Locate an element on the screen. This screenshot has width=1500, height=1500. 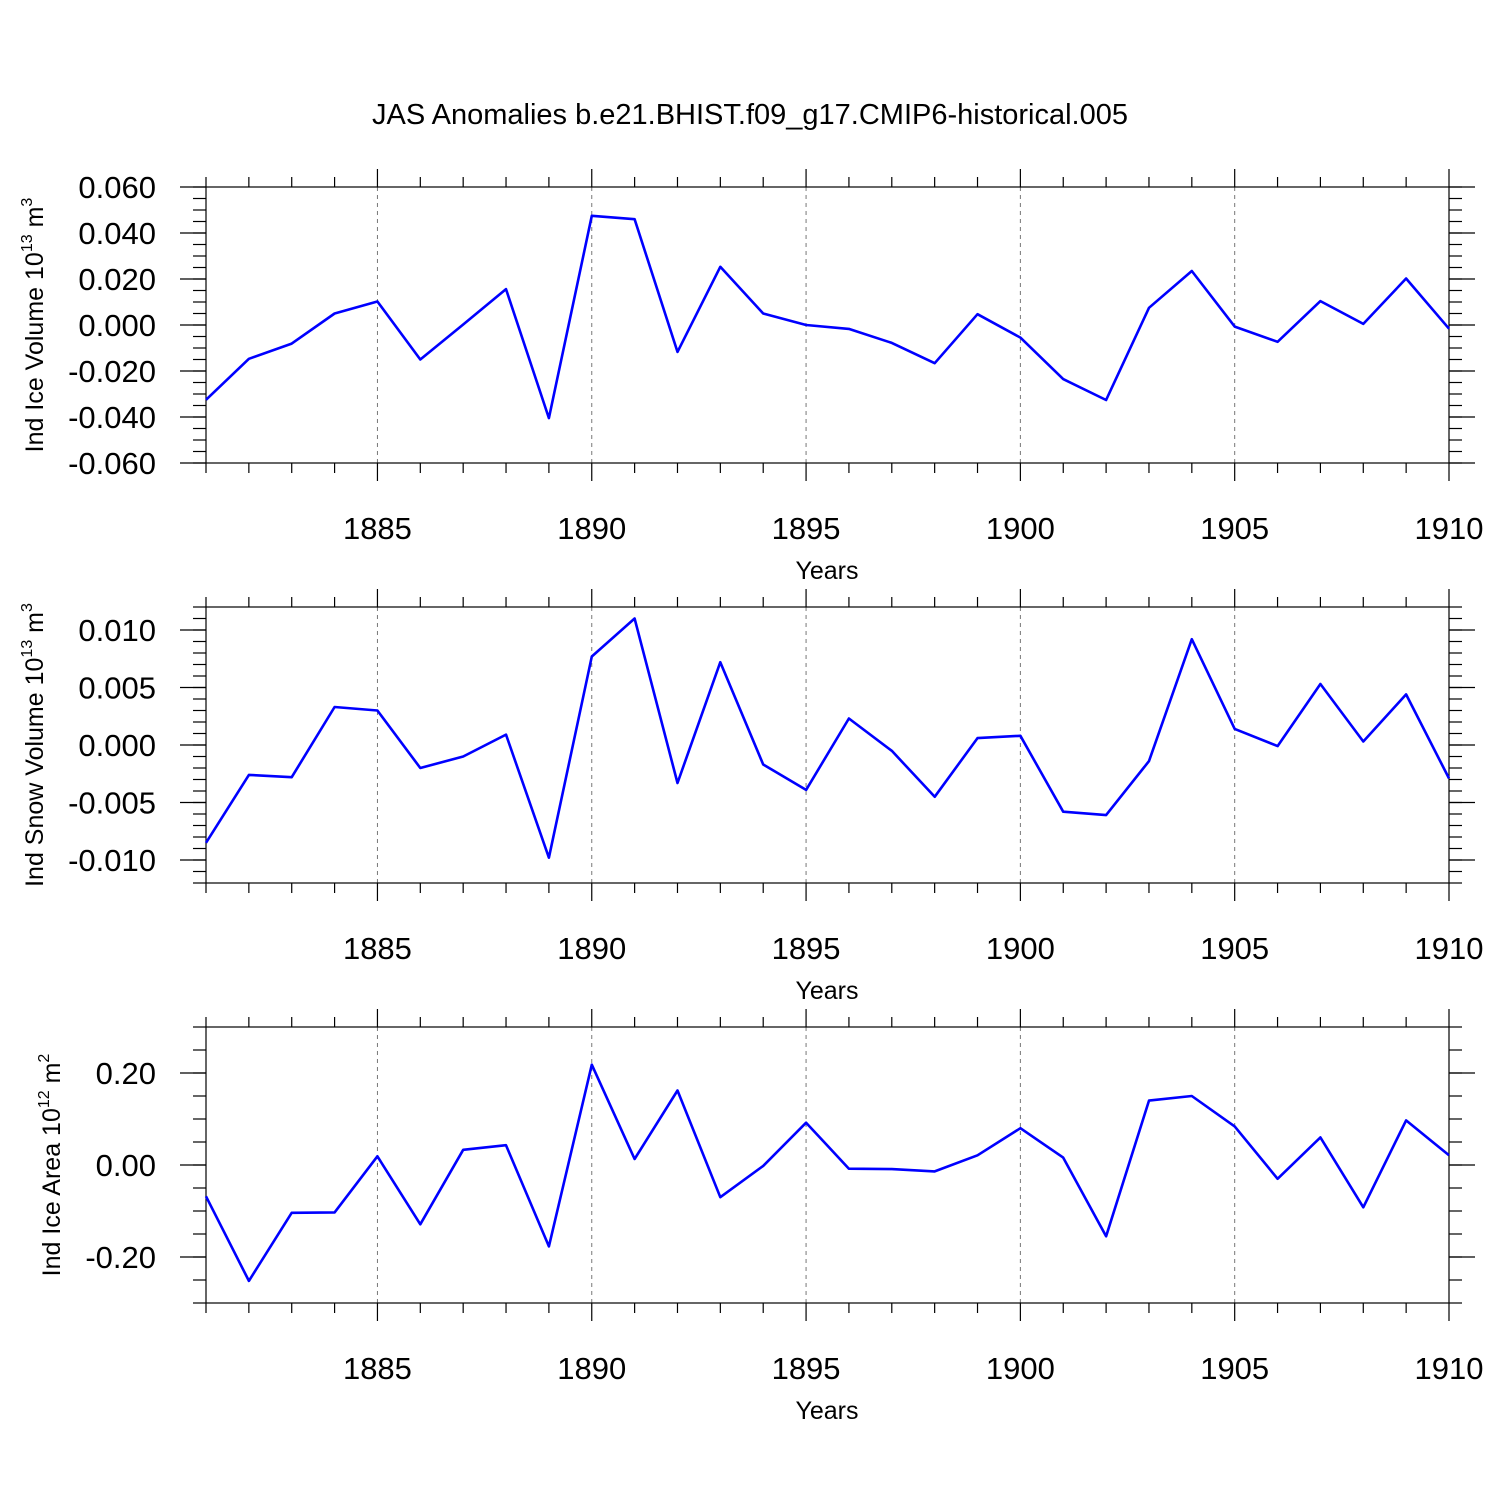
ice-area-series-line is located at coordinates (827, 1173).